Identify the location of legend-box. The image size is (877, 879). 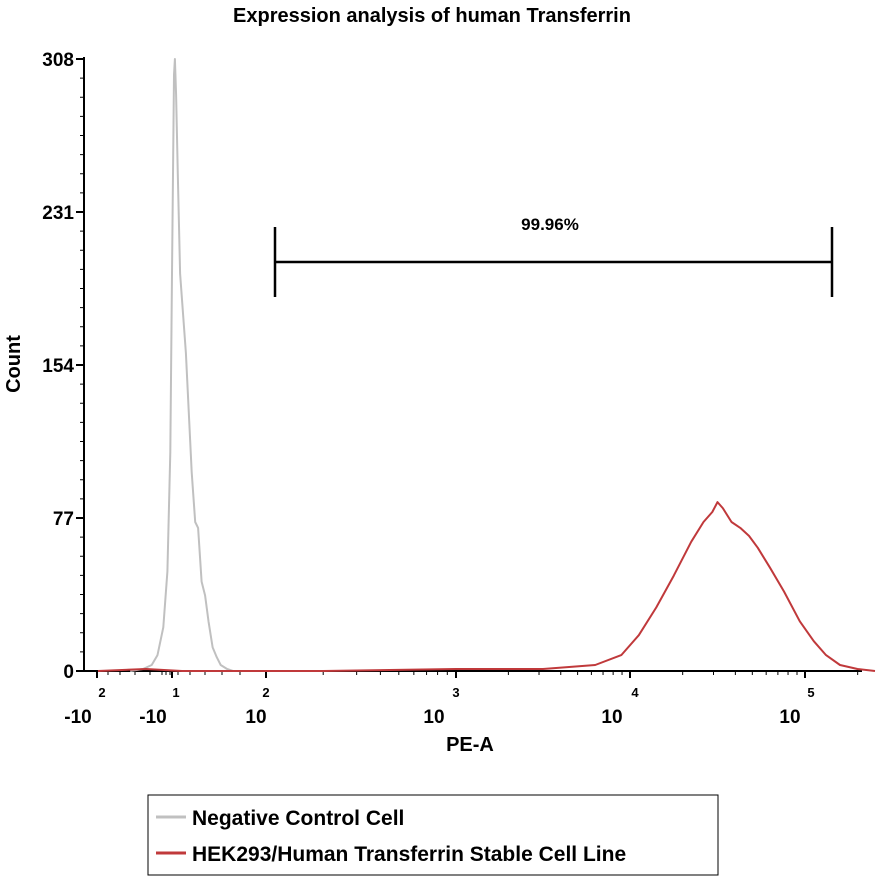
(433, 835).